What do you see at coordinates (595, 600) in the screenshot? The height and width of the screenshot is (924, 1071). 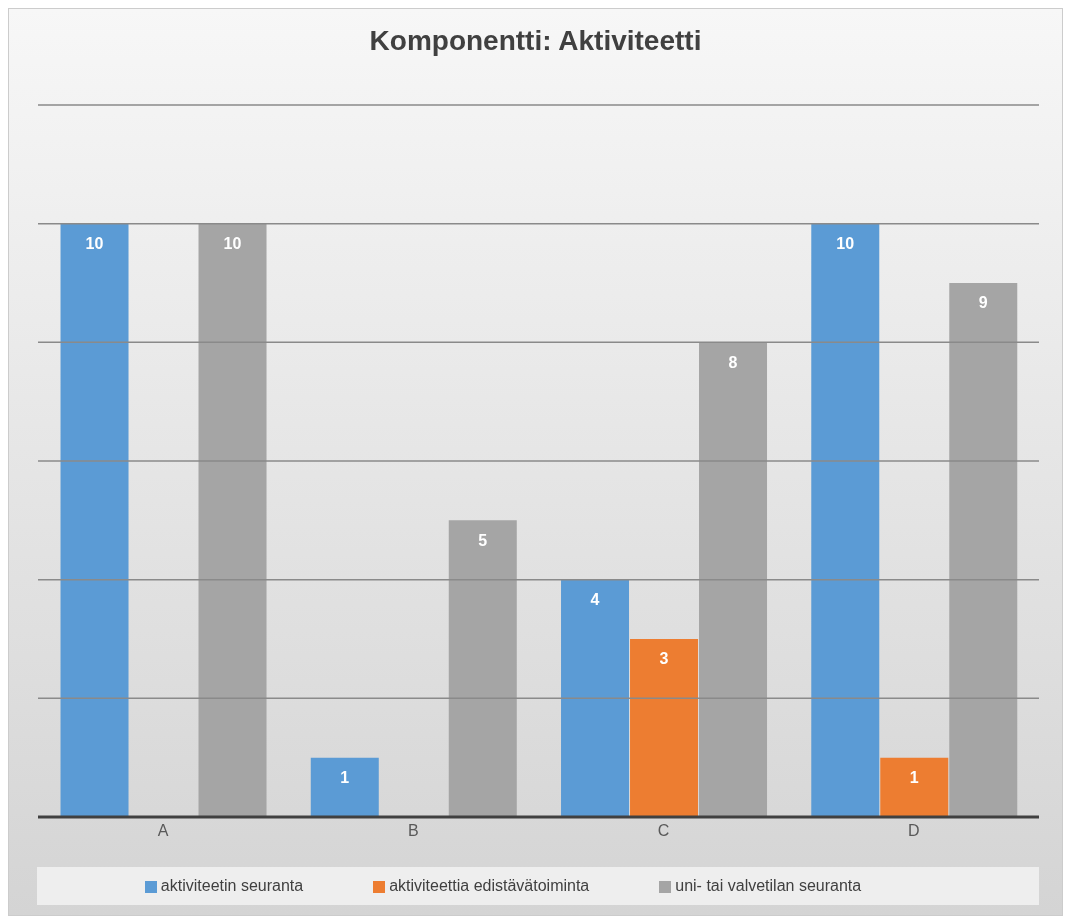 I see `data-label: 4` at bounding box center [595, 600].